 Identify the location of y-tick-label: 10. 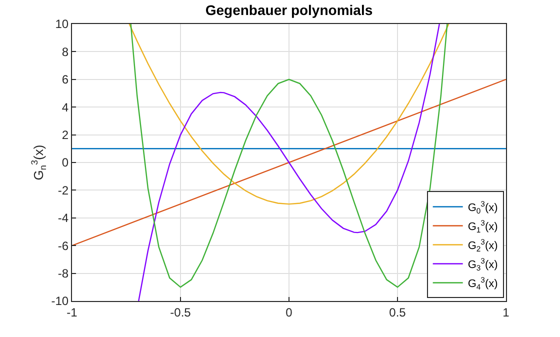
(62, 24).